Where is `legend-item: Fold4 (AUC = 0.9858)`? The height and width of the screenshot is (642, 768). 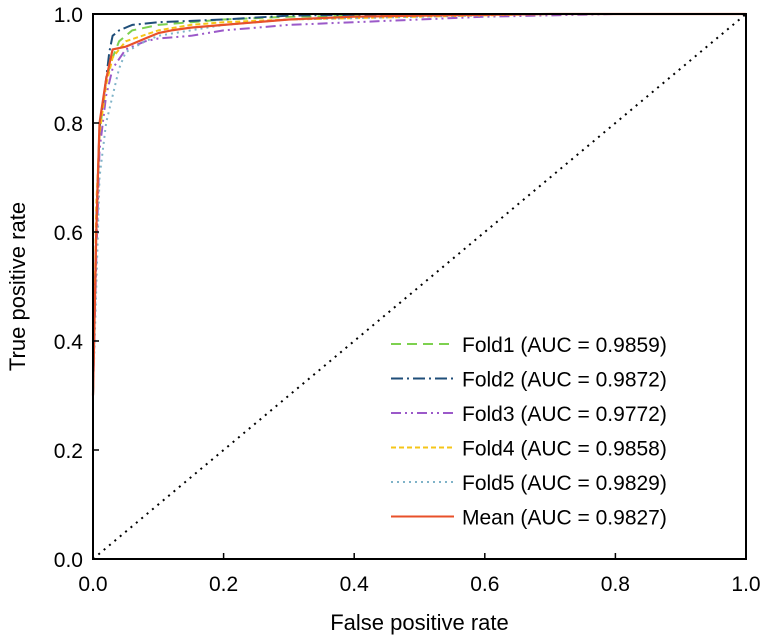 legend-item: Fold4 (AUC = 0.9858) is located at coordinates (529, 449).